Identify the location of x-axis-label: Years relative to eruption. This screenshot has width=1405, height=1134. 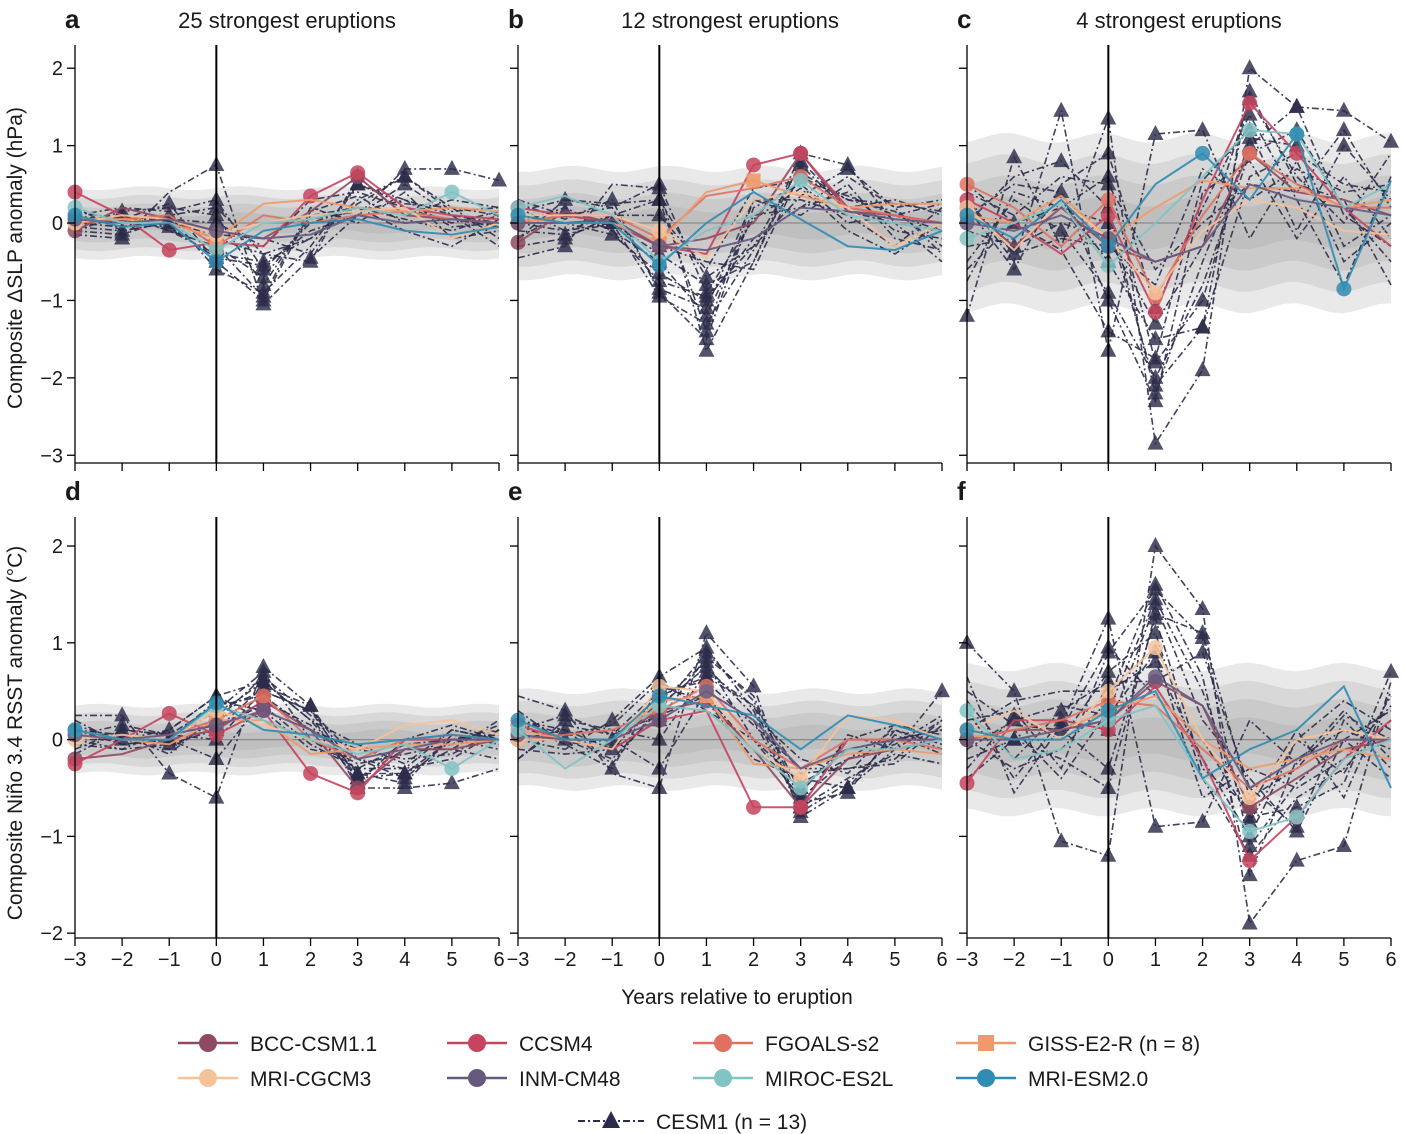
(737, 997).